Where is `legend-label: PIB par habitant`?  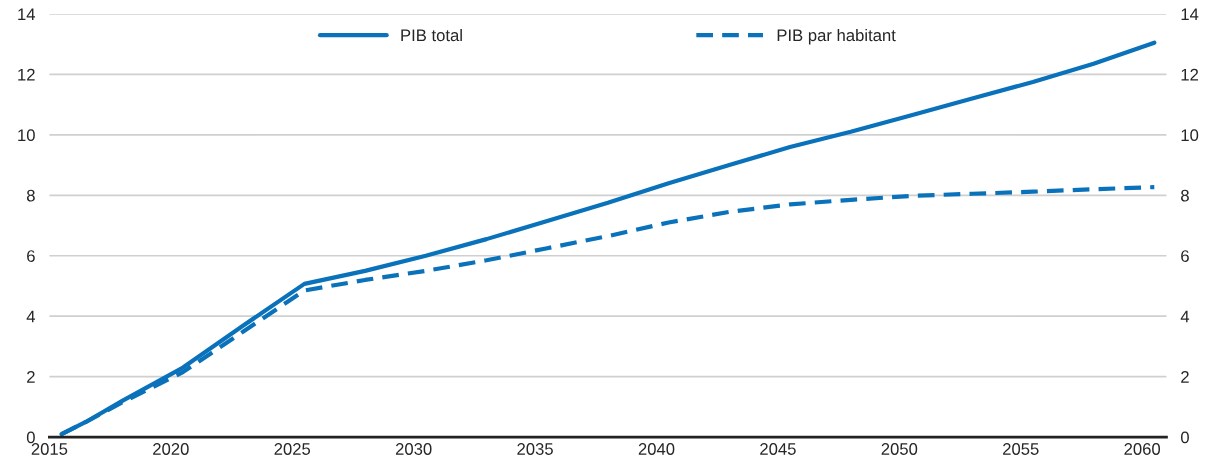
legend-label: PIB par habitant is located at coordinates (836, 36).